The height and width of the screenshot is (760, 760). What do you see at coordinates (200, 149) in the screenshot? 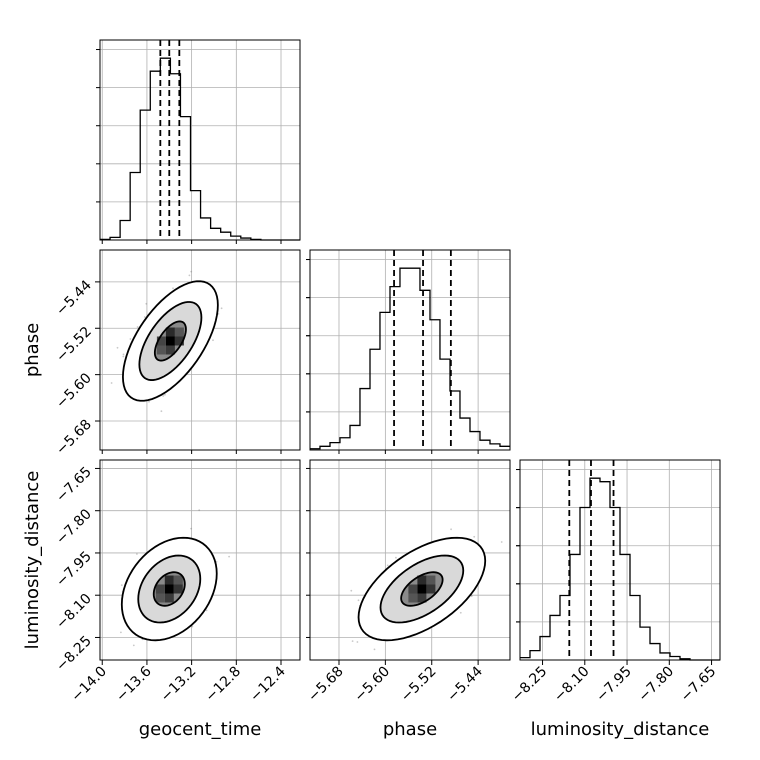
I see `histogram-step-geocent_time` at bounding box center [200, 149].